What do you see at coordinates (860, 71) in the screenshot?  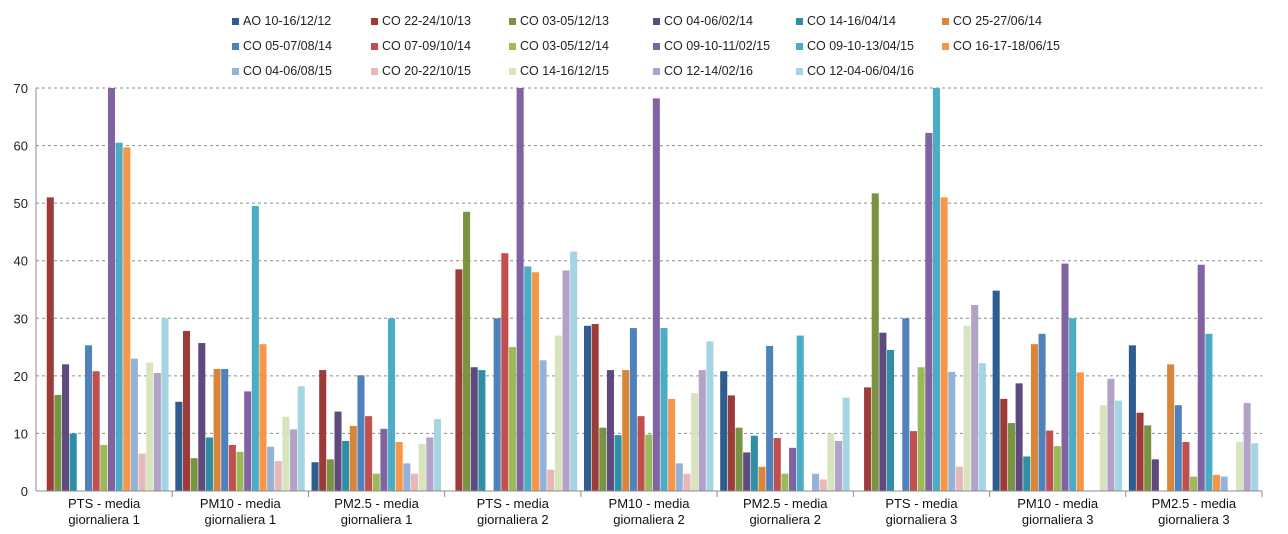 I see `legend-label: CO 12-04-06/04/16` at bounding box center [860, 71].